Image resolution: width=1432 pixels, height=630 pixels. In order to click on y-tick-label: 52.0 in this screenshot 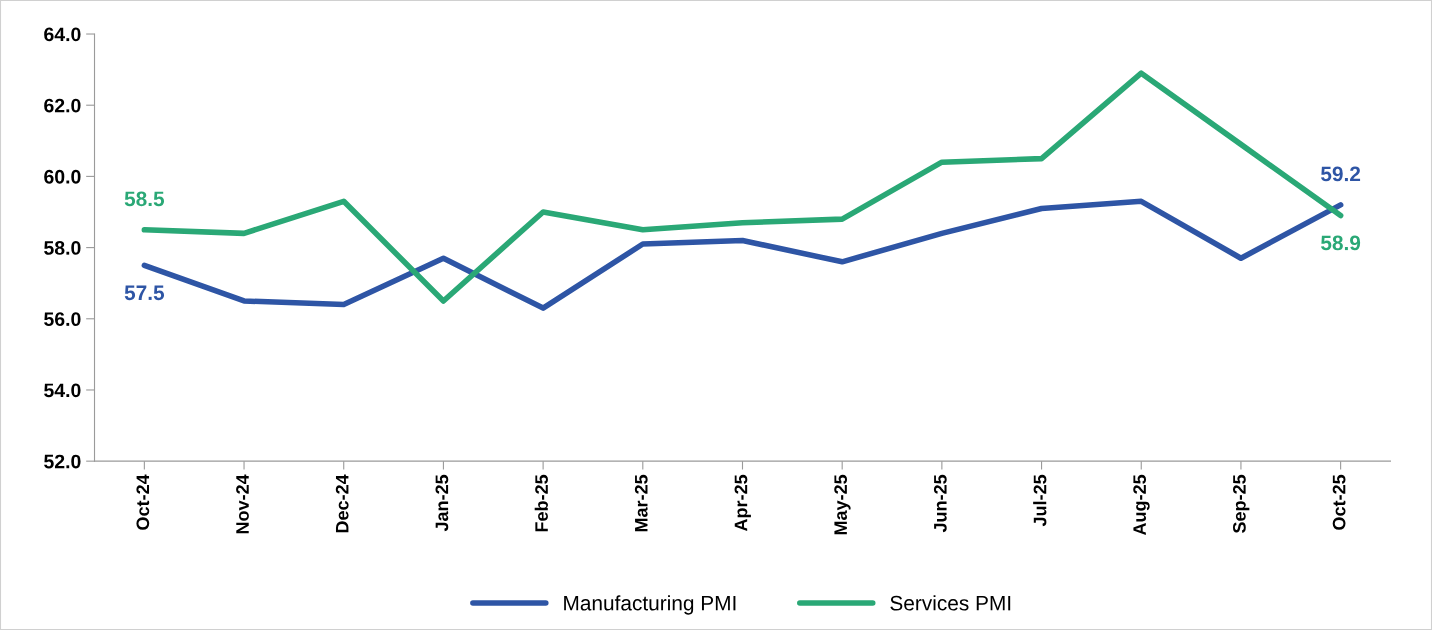, I will do `click(62, 461)`.